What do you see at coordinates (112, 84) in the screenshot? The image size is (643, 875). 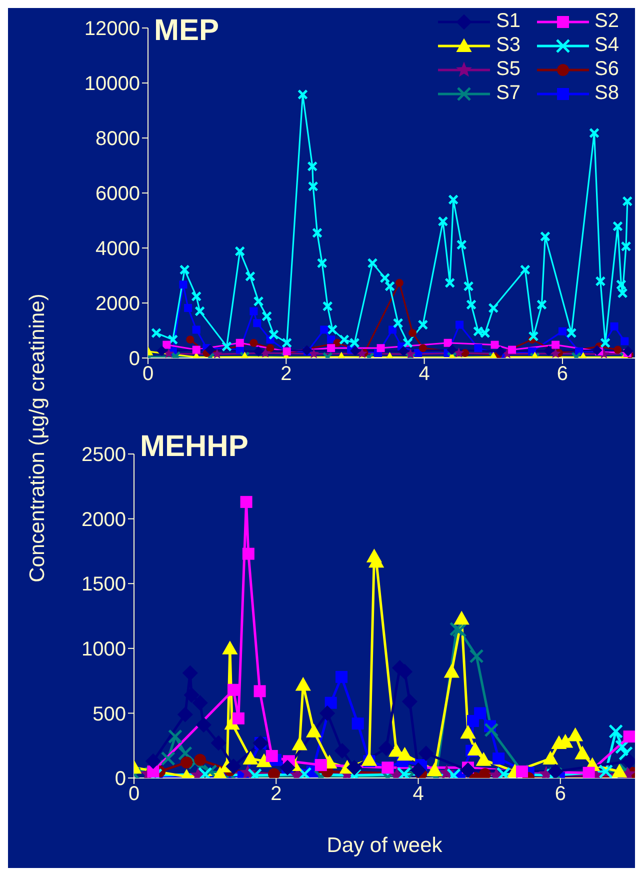 I see `y-tick-label: 10000` at bounding box center [112, 84].